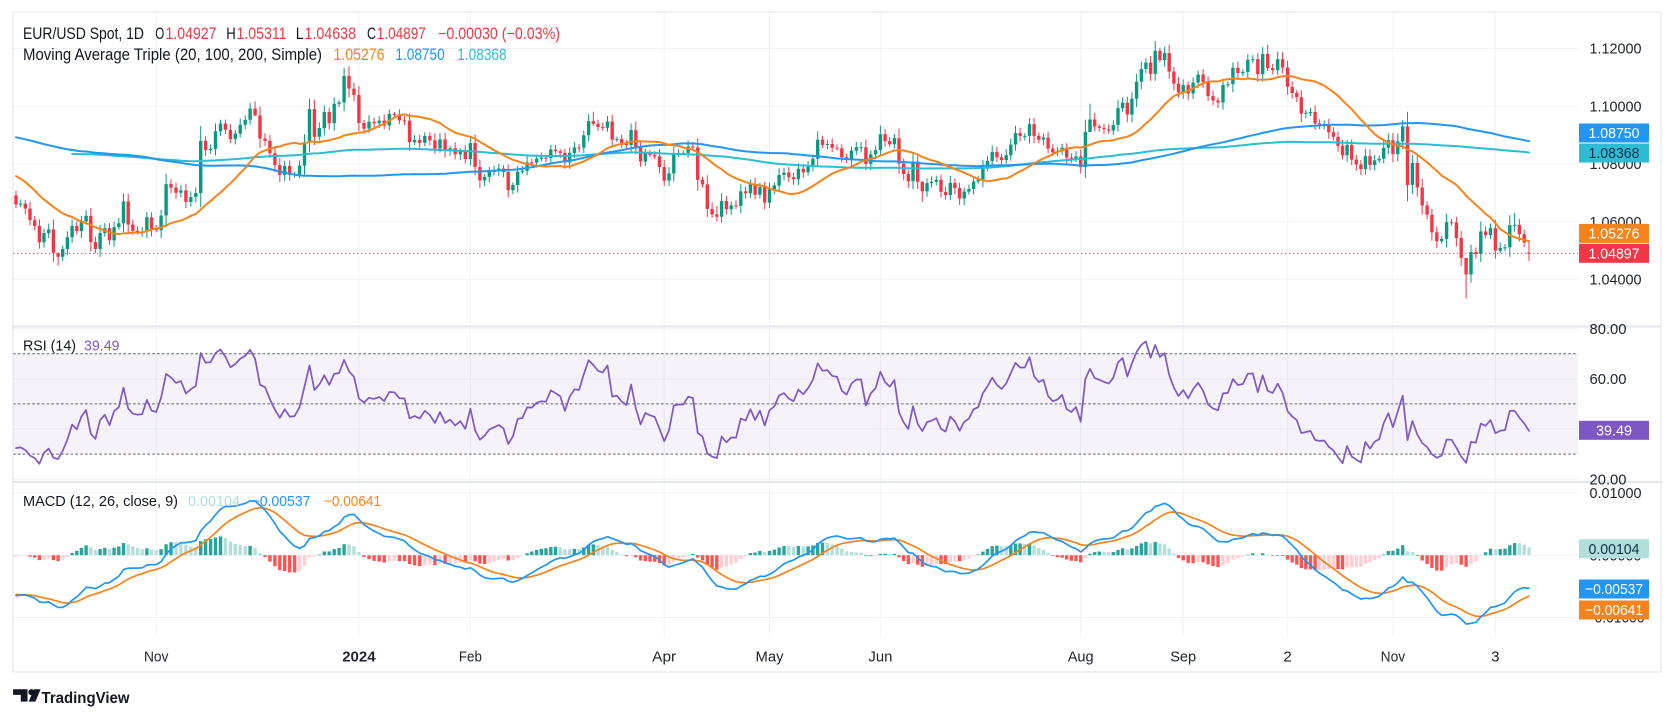 The height and width of the screenshot is (718, 1674). Describe the element at coordinates (300, 34) in the screenshot. I see `svg-text: L` at that location.